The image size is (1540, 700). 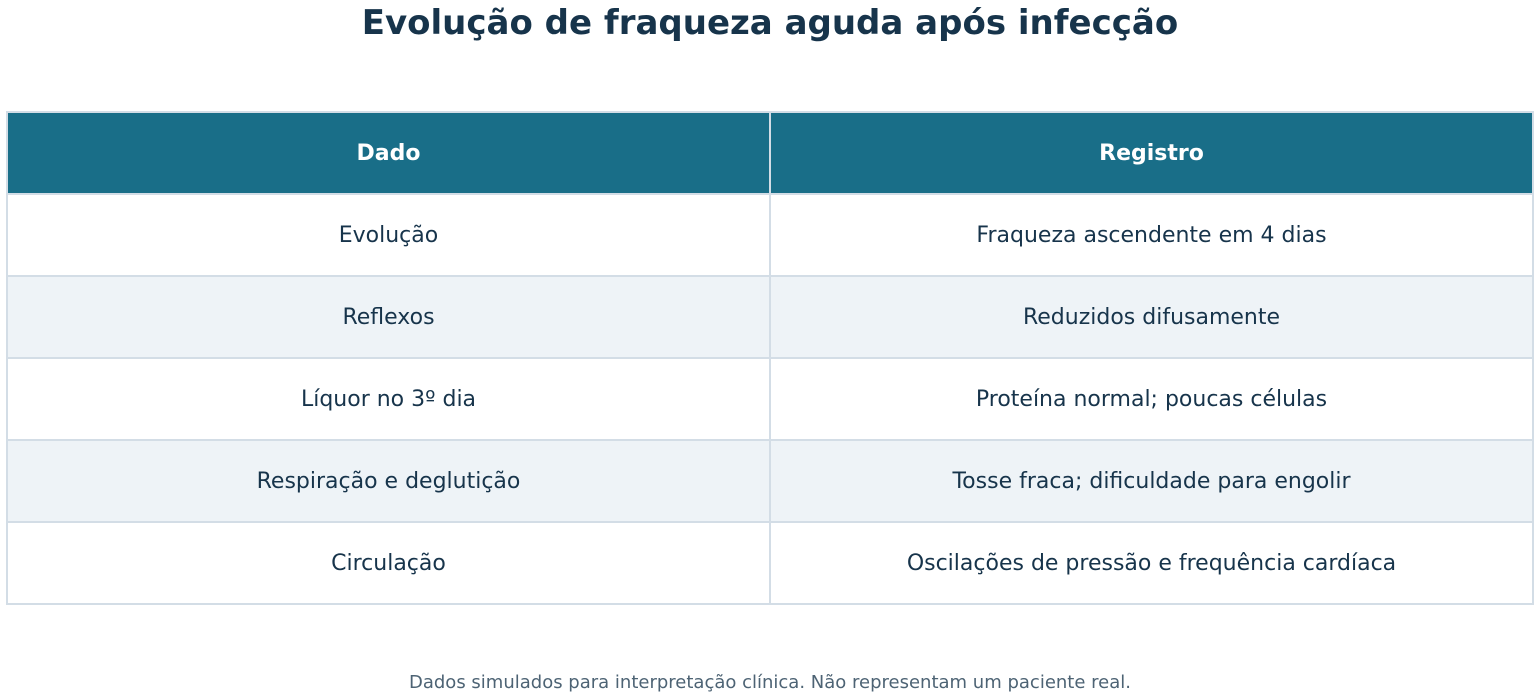 What do you see at coordinates (388, 399) in the screenshot?
I see `table-cell: Líquor no 3º dia` at bounding box center [388, 399].